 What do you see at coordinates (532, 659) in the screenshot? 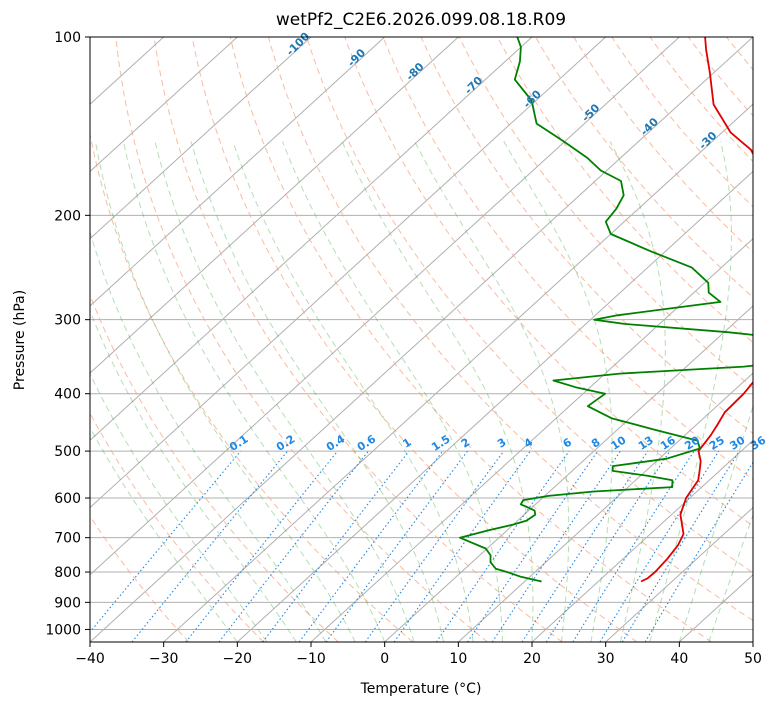
I see `x-tick-label: 20` at bounding box center [532, 659].